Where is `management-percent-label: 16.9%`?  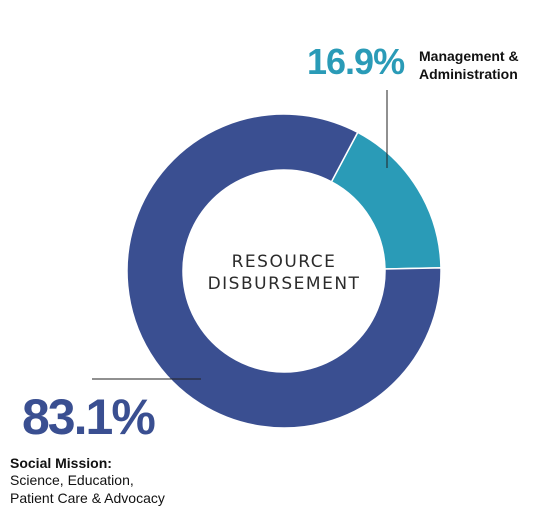
management-percent-label: 16.9% is located at coordinates (356, 61).